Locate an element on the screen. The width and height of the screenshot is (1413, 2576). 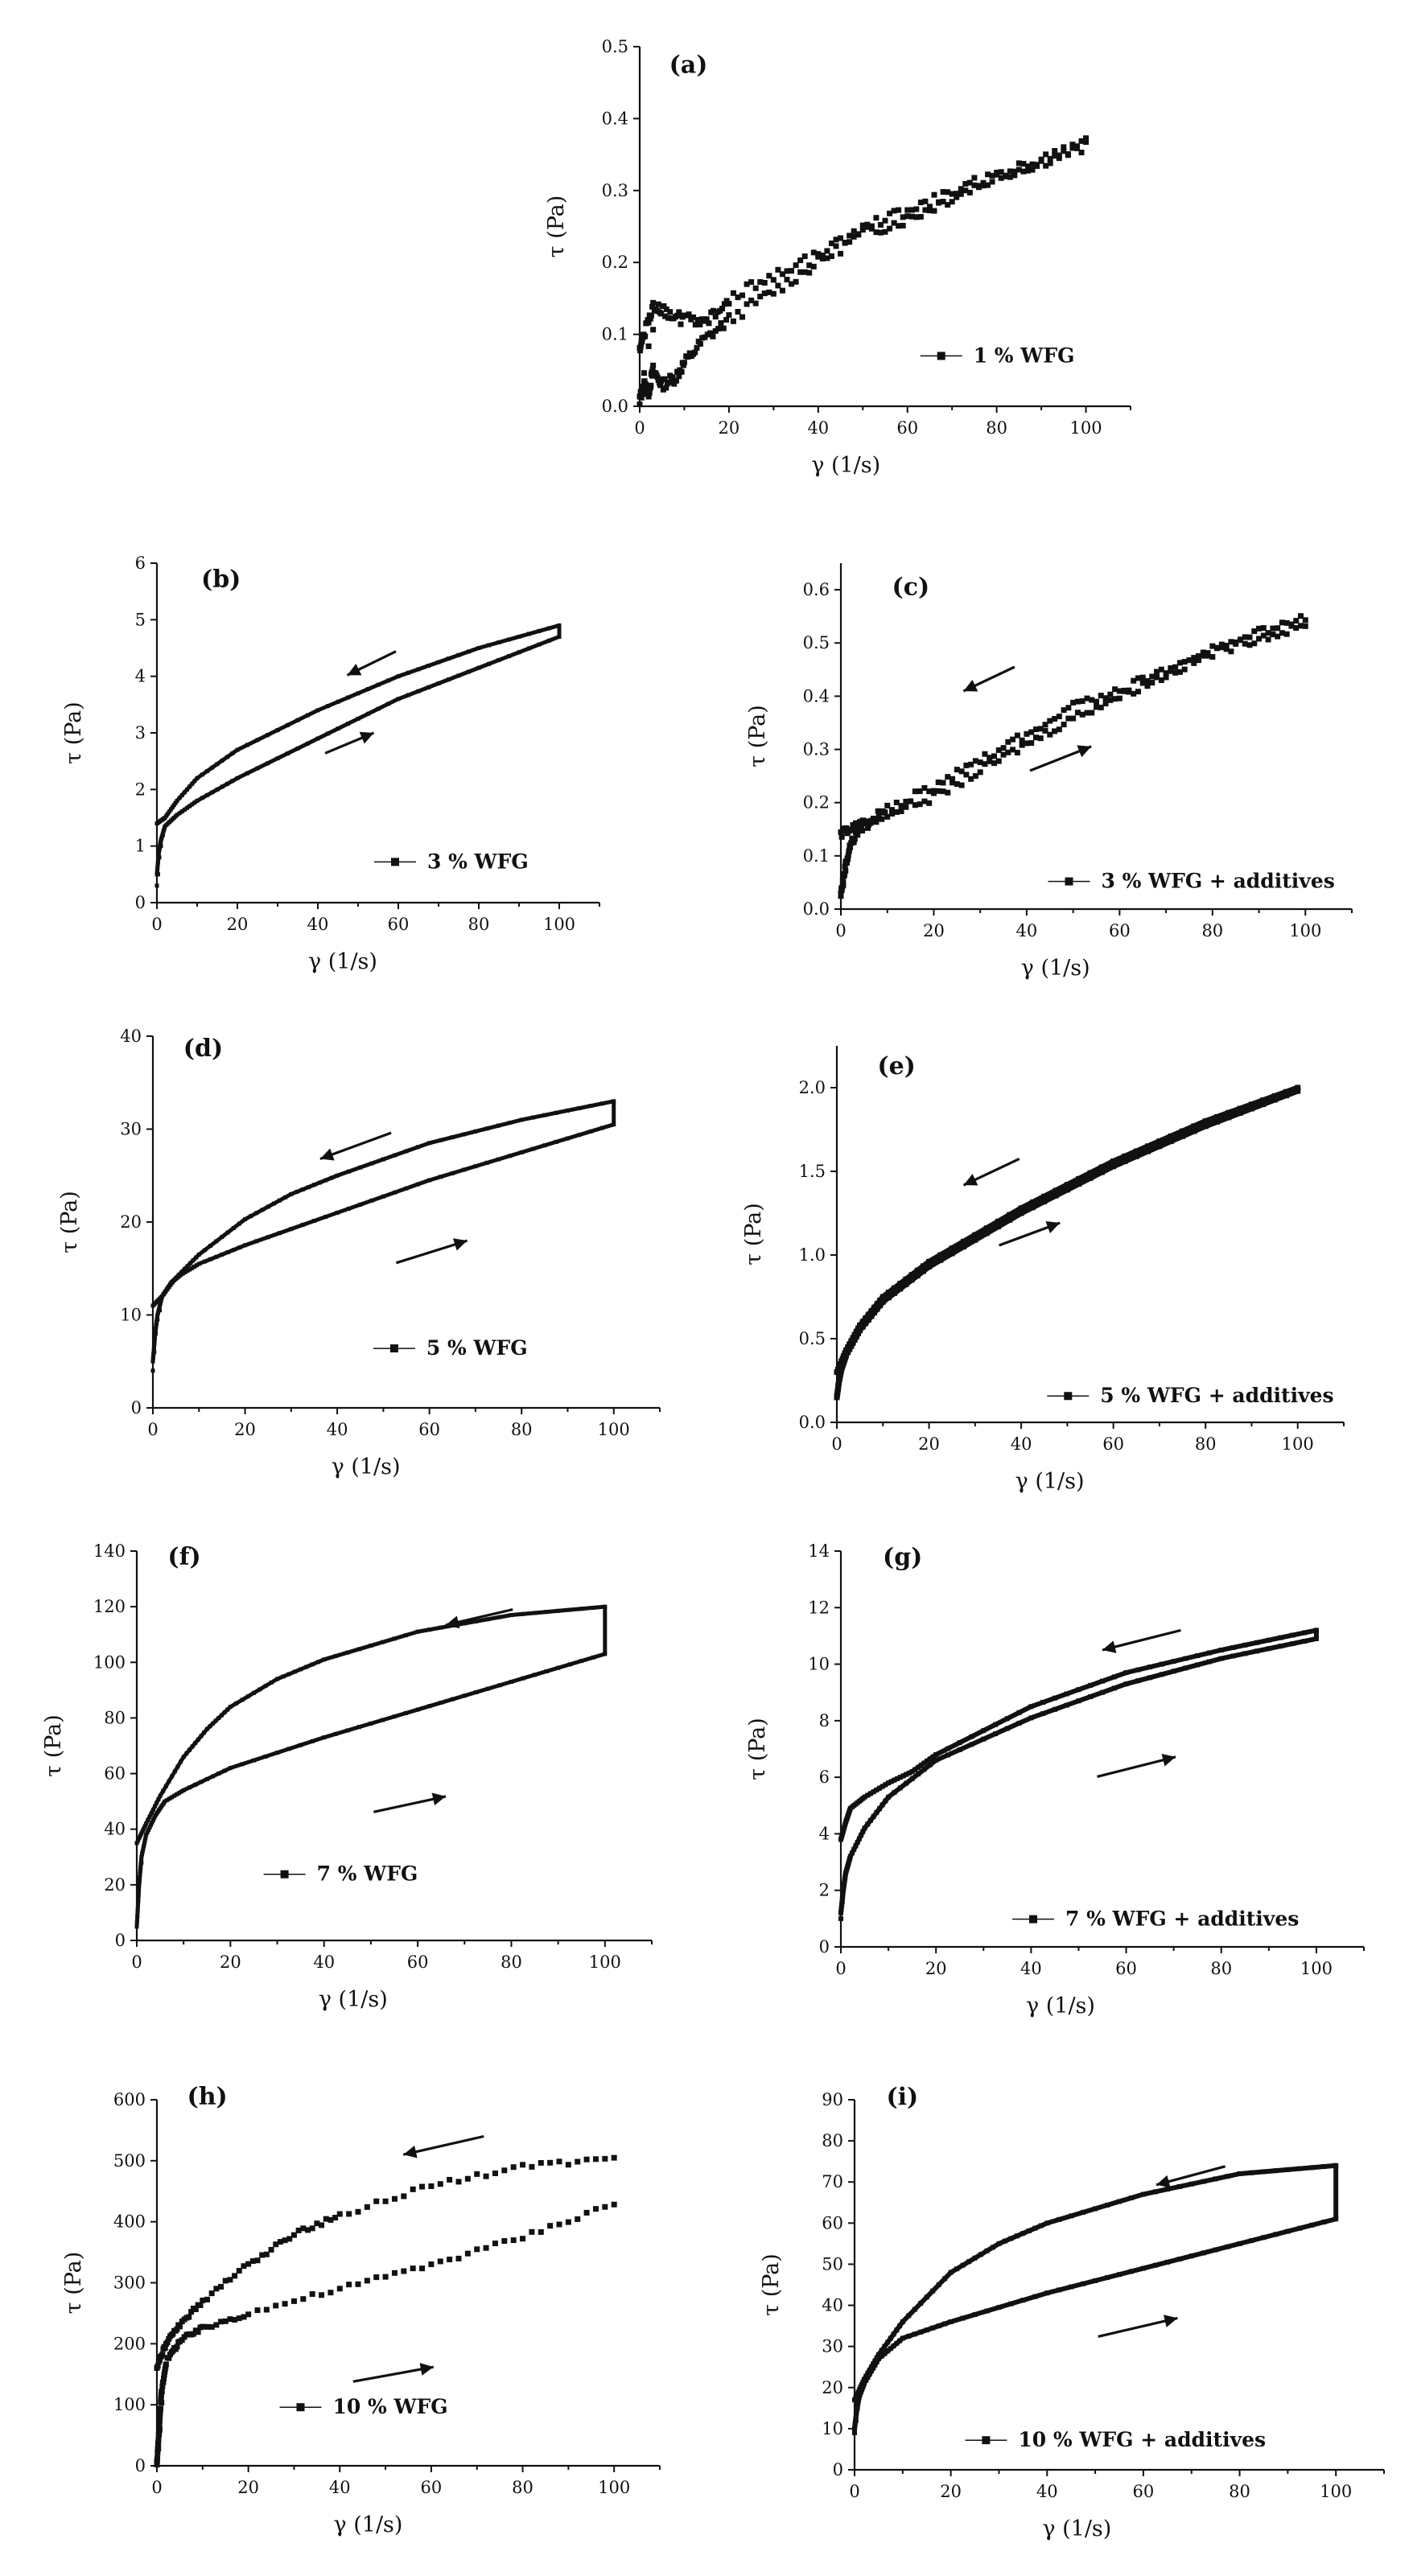
y-tick-label: 20 is located at coordinates (115, 1885).